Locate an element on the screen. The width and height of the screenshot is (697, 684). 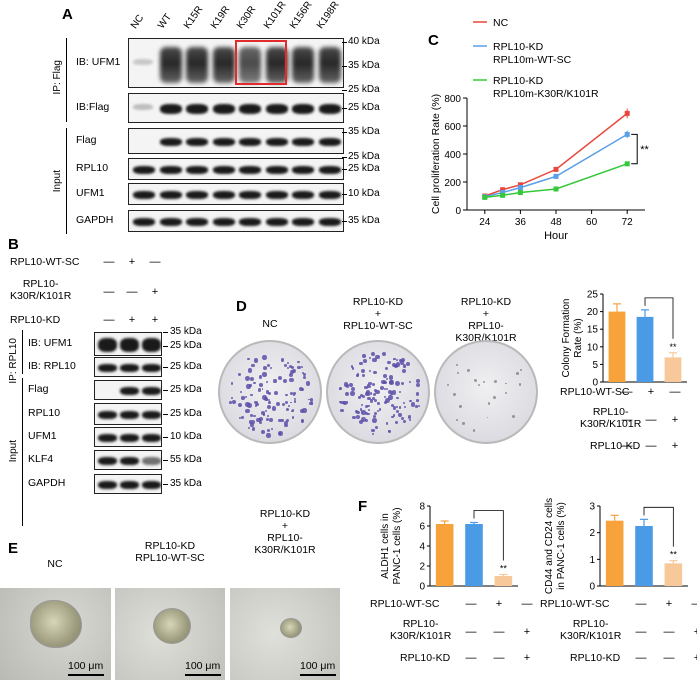
y-axis-label: Colony FormationRate (%) is located at coordinates (572, 338).